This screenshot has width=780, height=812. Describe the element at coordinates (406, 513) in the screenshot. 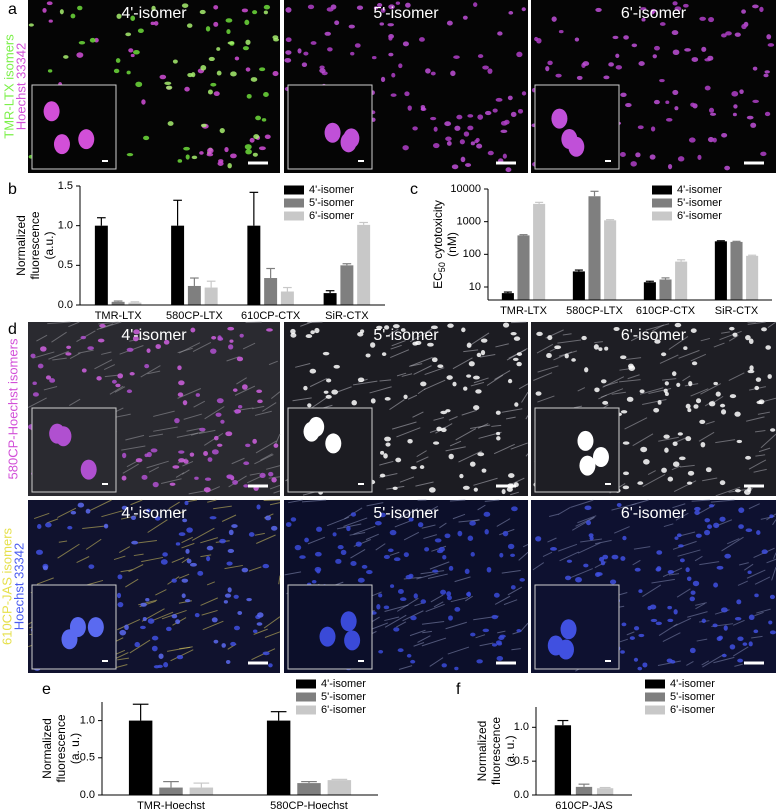

I see `isomer-label: 5'-isomer` at that location.